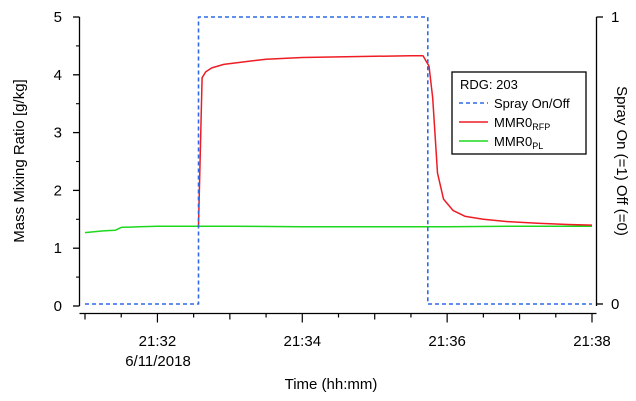 This screenshot has width=636, height=401. What do you see at coordinates (19, 160) in the screenshot?
I see `y-axis-left-title: Mass Mixing Ratio [g/kg]` at bounding box center [19, 160].